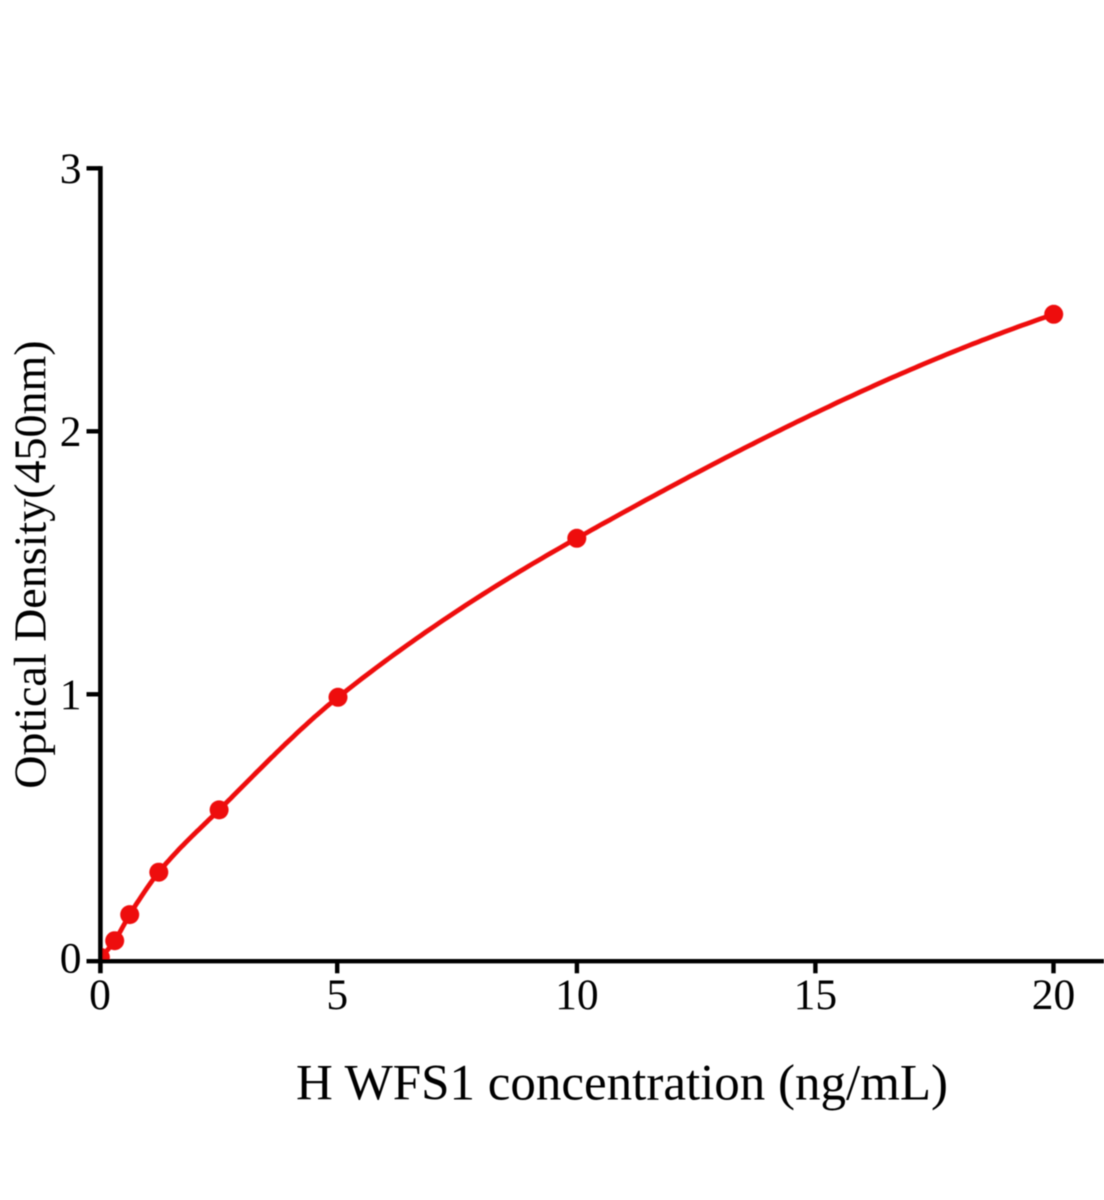 The height and width of the screenshot is (1200, 1104). Describe the element at coordinates (622, 1084) in the screenshot. I see `svg-text: H WFS1 concentration (ng/mL)` at that location.